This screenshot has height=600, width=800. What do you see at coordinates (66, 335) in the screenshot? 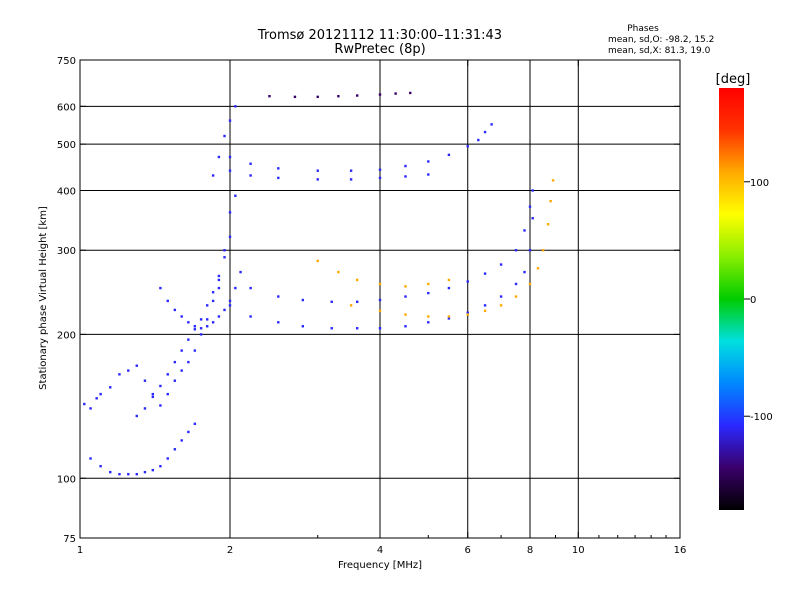
I see `y-tick-label: 200` at bounding box center [66, 335].